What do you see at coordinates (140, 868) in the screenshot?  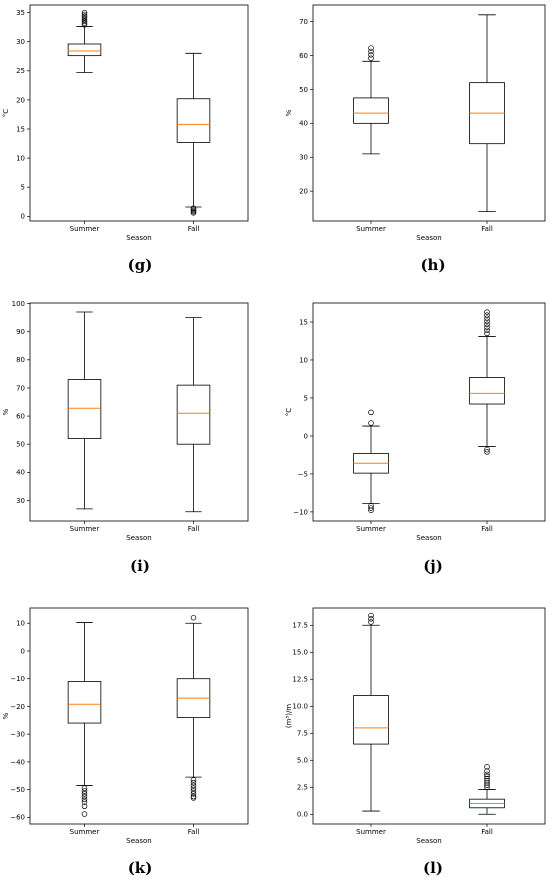 I see `panel-label: (k)` at bounding box center [140, 868].